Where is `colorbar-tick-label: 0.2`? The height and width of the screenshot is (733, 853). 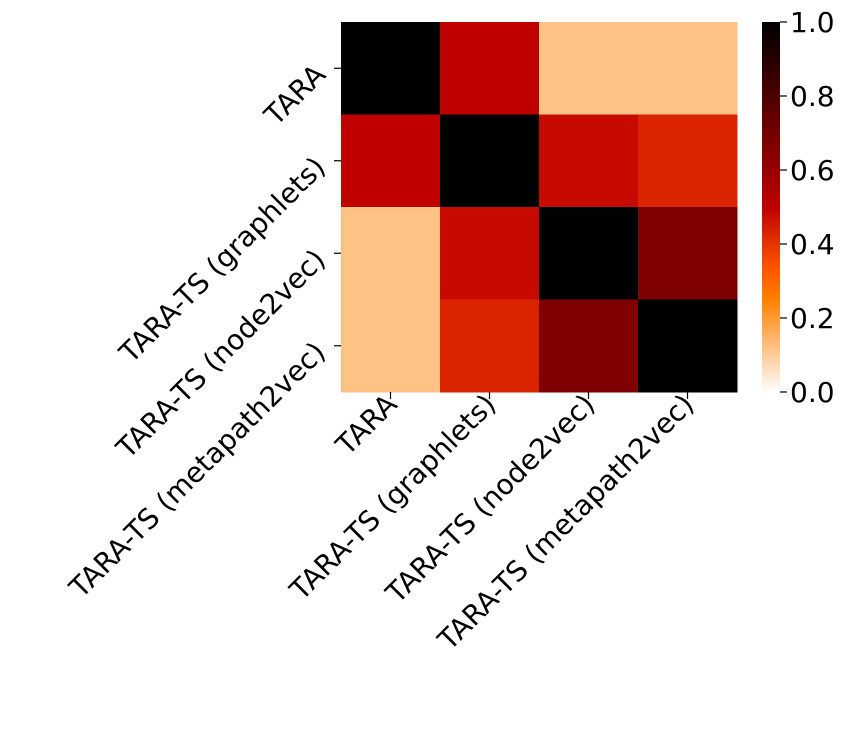 colorbar-tick-label: 0.2 is located at coordinates (812, 318).